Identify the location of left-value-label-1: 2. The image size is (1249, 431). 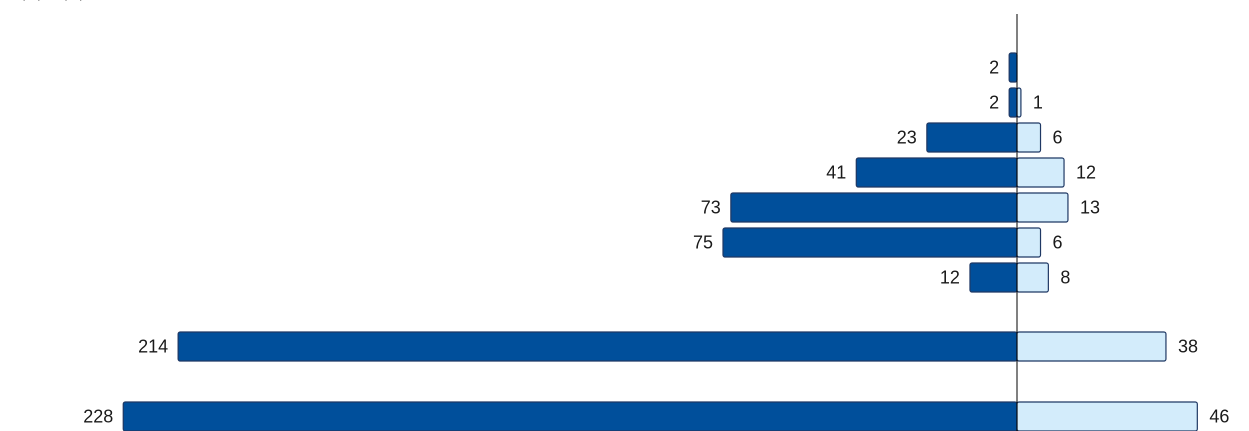
(994, 103).